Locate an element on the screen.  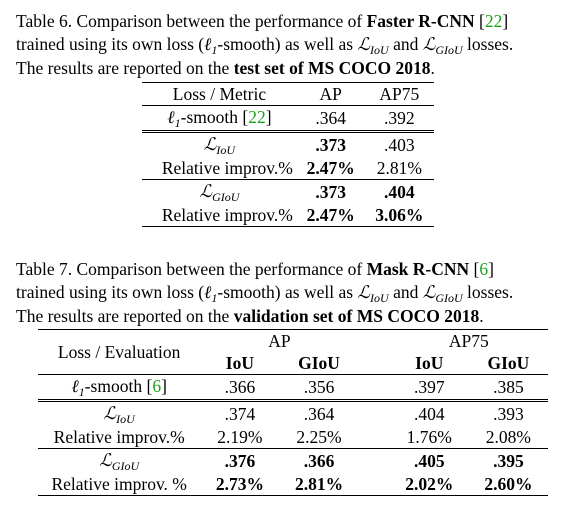
cell-ap-giou: 2.25% is located at coordinates (319, 437).